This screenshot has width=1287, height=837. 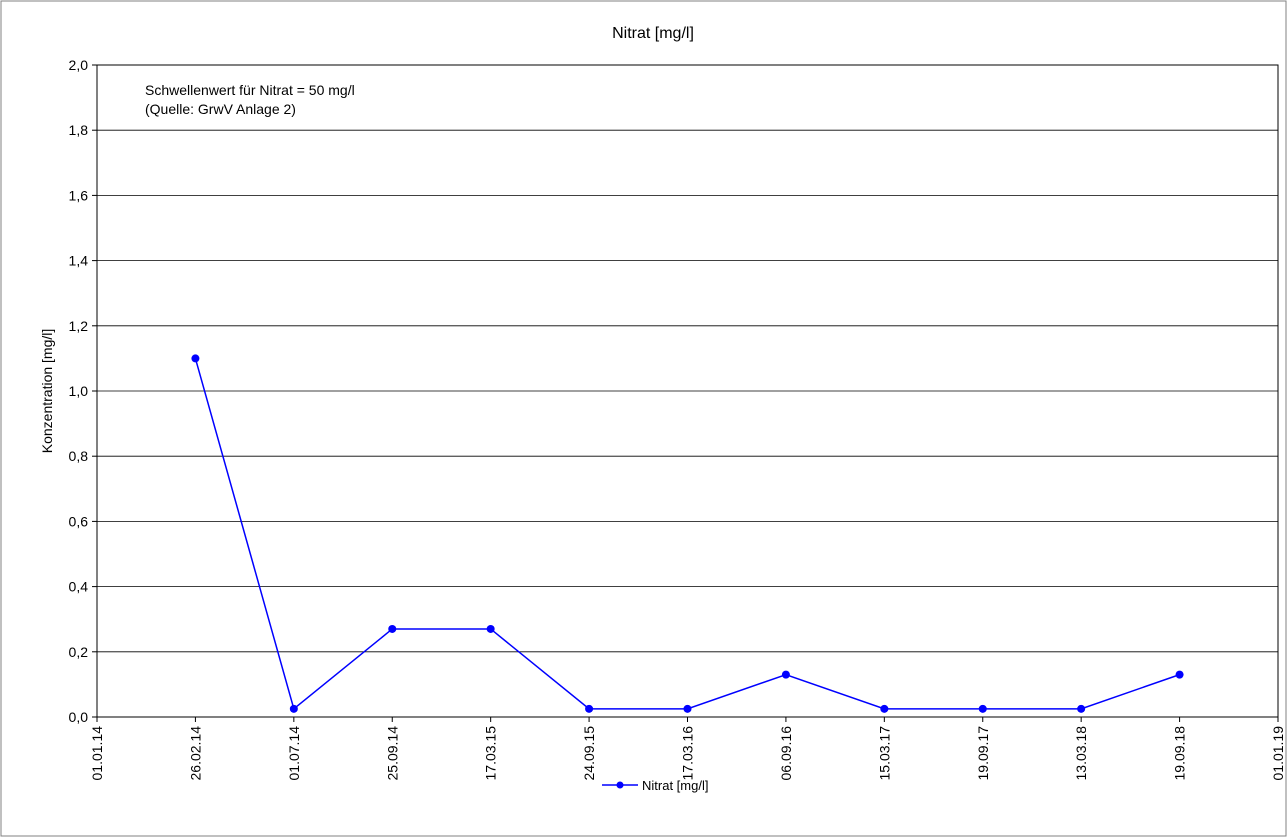 I want to click on y-tick-label: 1,4, so click(x=79, y=261).